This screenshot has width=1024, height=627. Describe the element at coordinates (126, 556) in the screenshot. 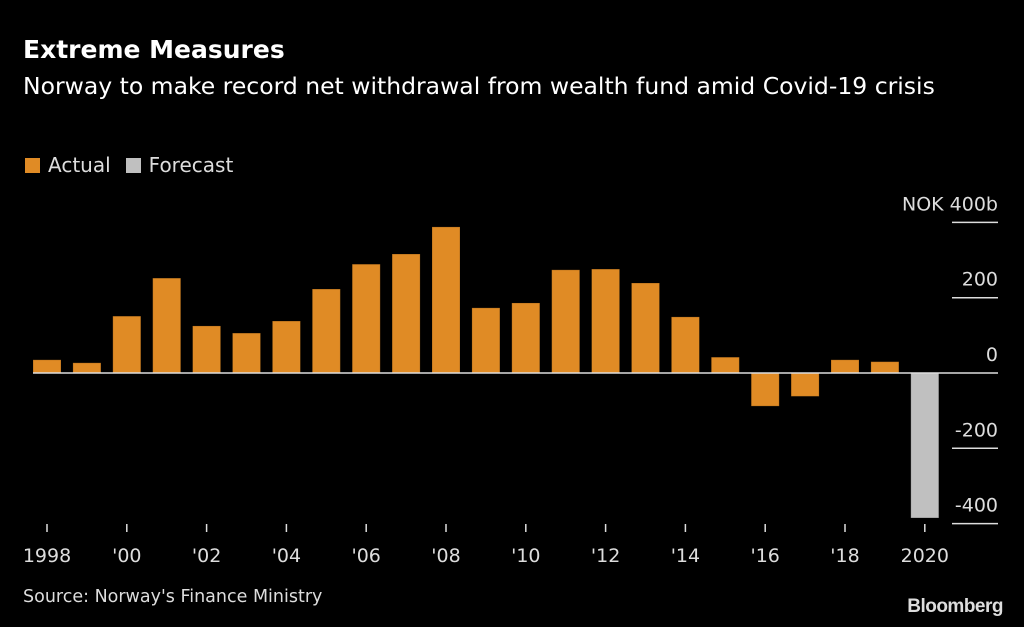

I see `x-tick-label: '00` at that location.